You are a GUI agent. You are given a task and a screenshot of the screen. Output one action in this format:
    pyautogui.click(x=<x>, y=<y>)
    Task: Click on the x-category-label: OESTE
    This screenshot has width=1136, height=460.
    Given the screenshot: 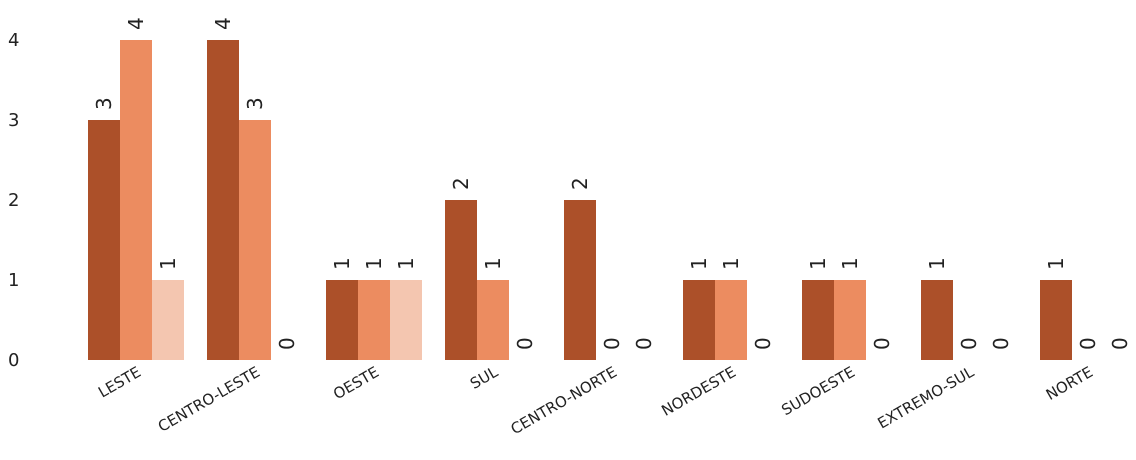 What is the action you would take?
    pyautogui.click(x=356, y=383)
    